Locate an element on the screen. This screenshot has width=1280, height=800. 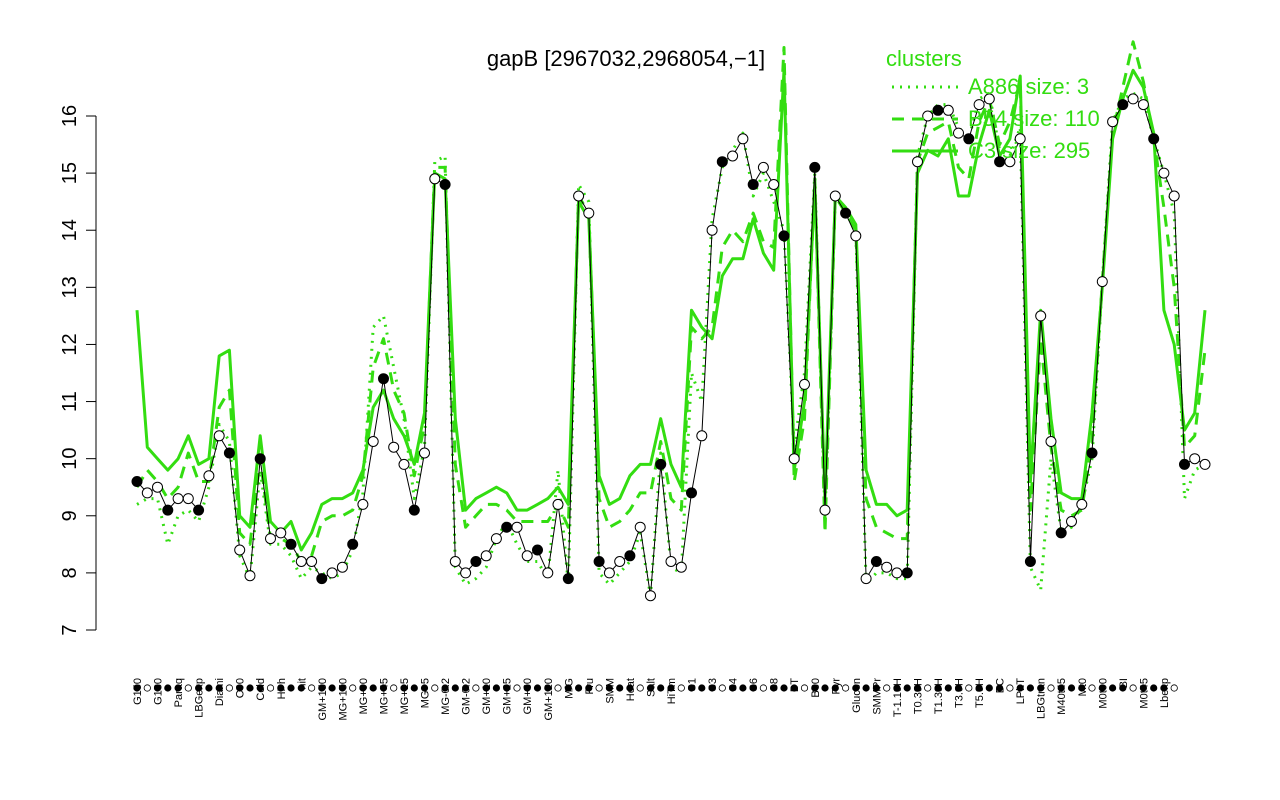
legend-entry: C3 size: 295 is located at coordinates (1029, 150).